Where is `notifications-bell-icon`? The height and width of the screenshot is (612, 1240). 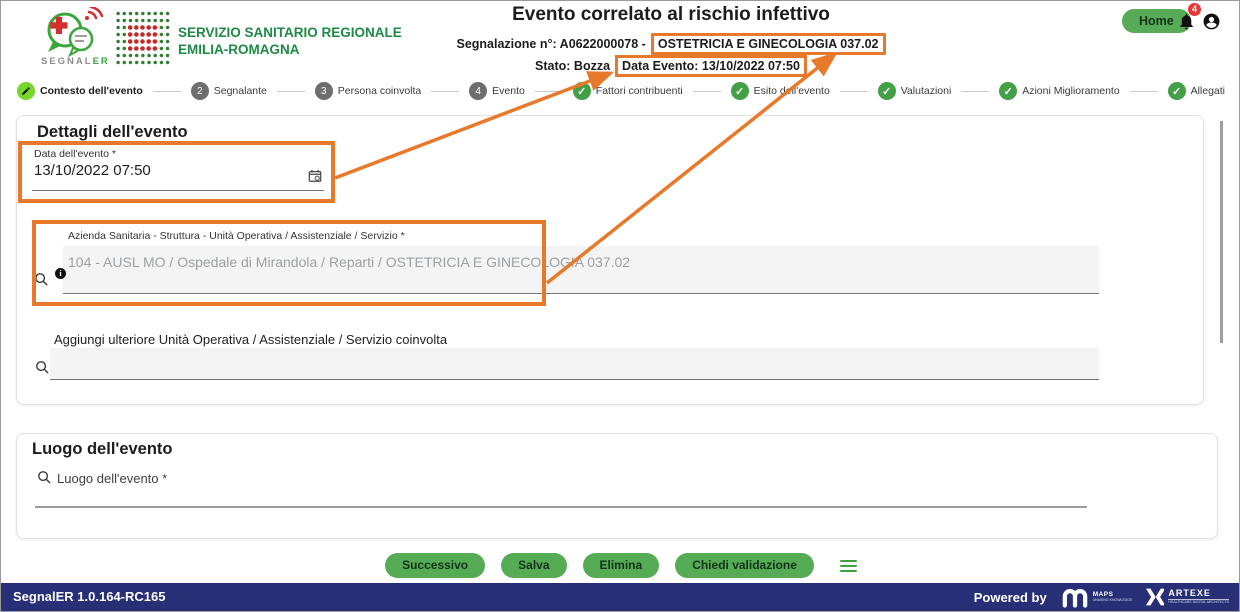
notifications-bell-icon is located at coordinates (1186, 21).